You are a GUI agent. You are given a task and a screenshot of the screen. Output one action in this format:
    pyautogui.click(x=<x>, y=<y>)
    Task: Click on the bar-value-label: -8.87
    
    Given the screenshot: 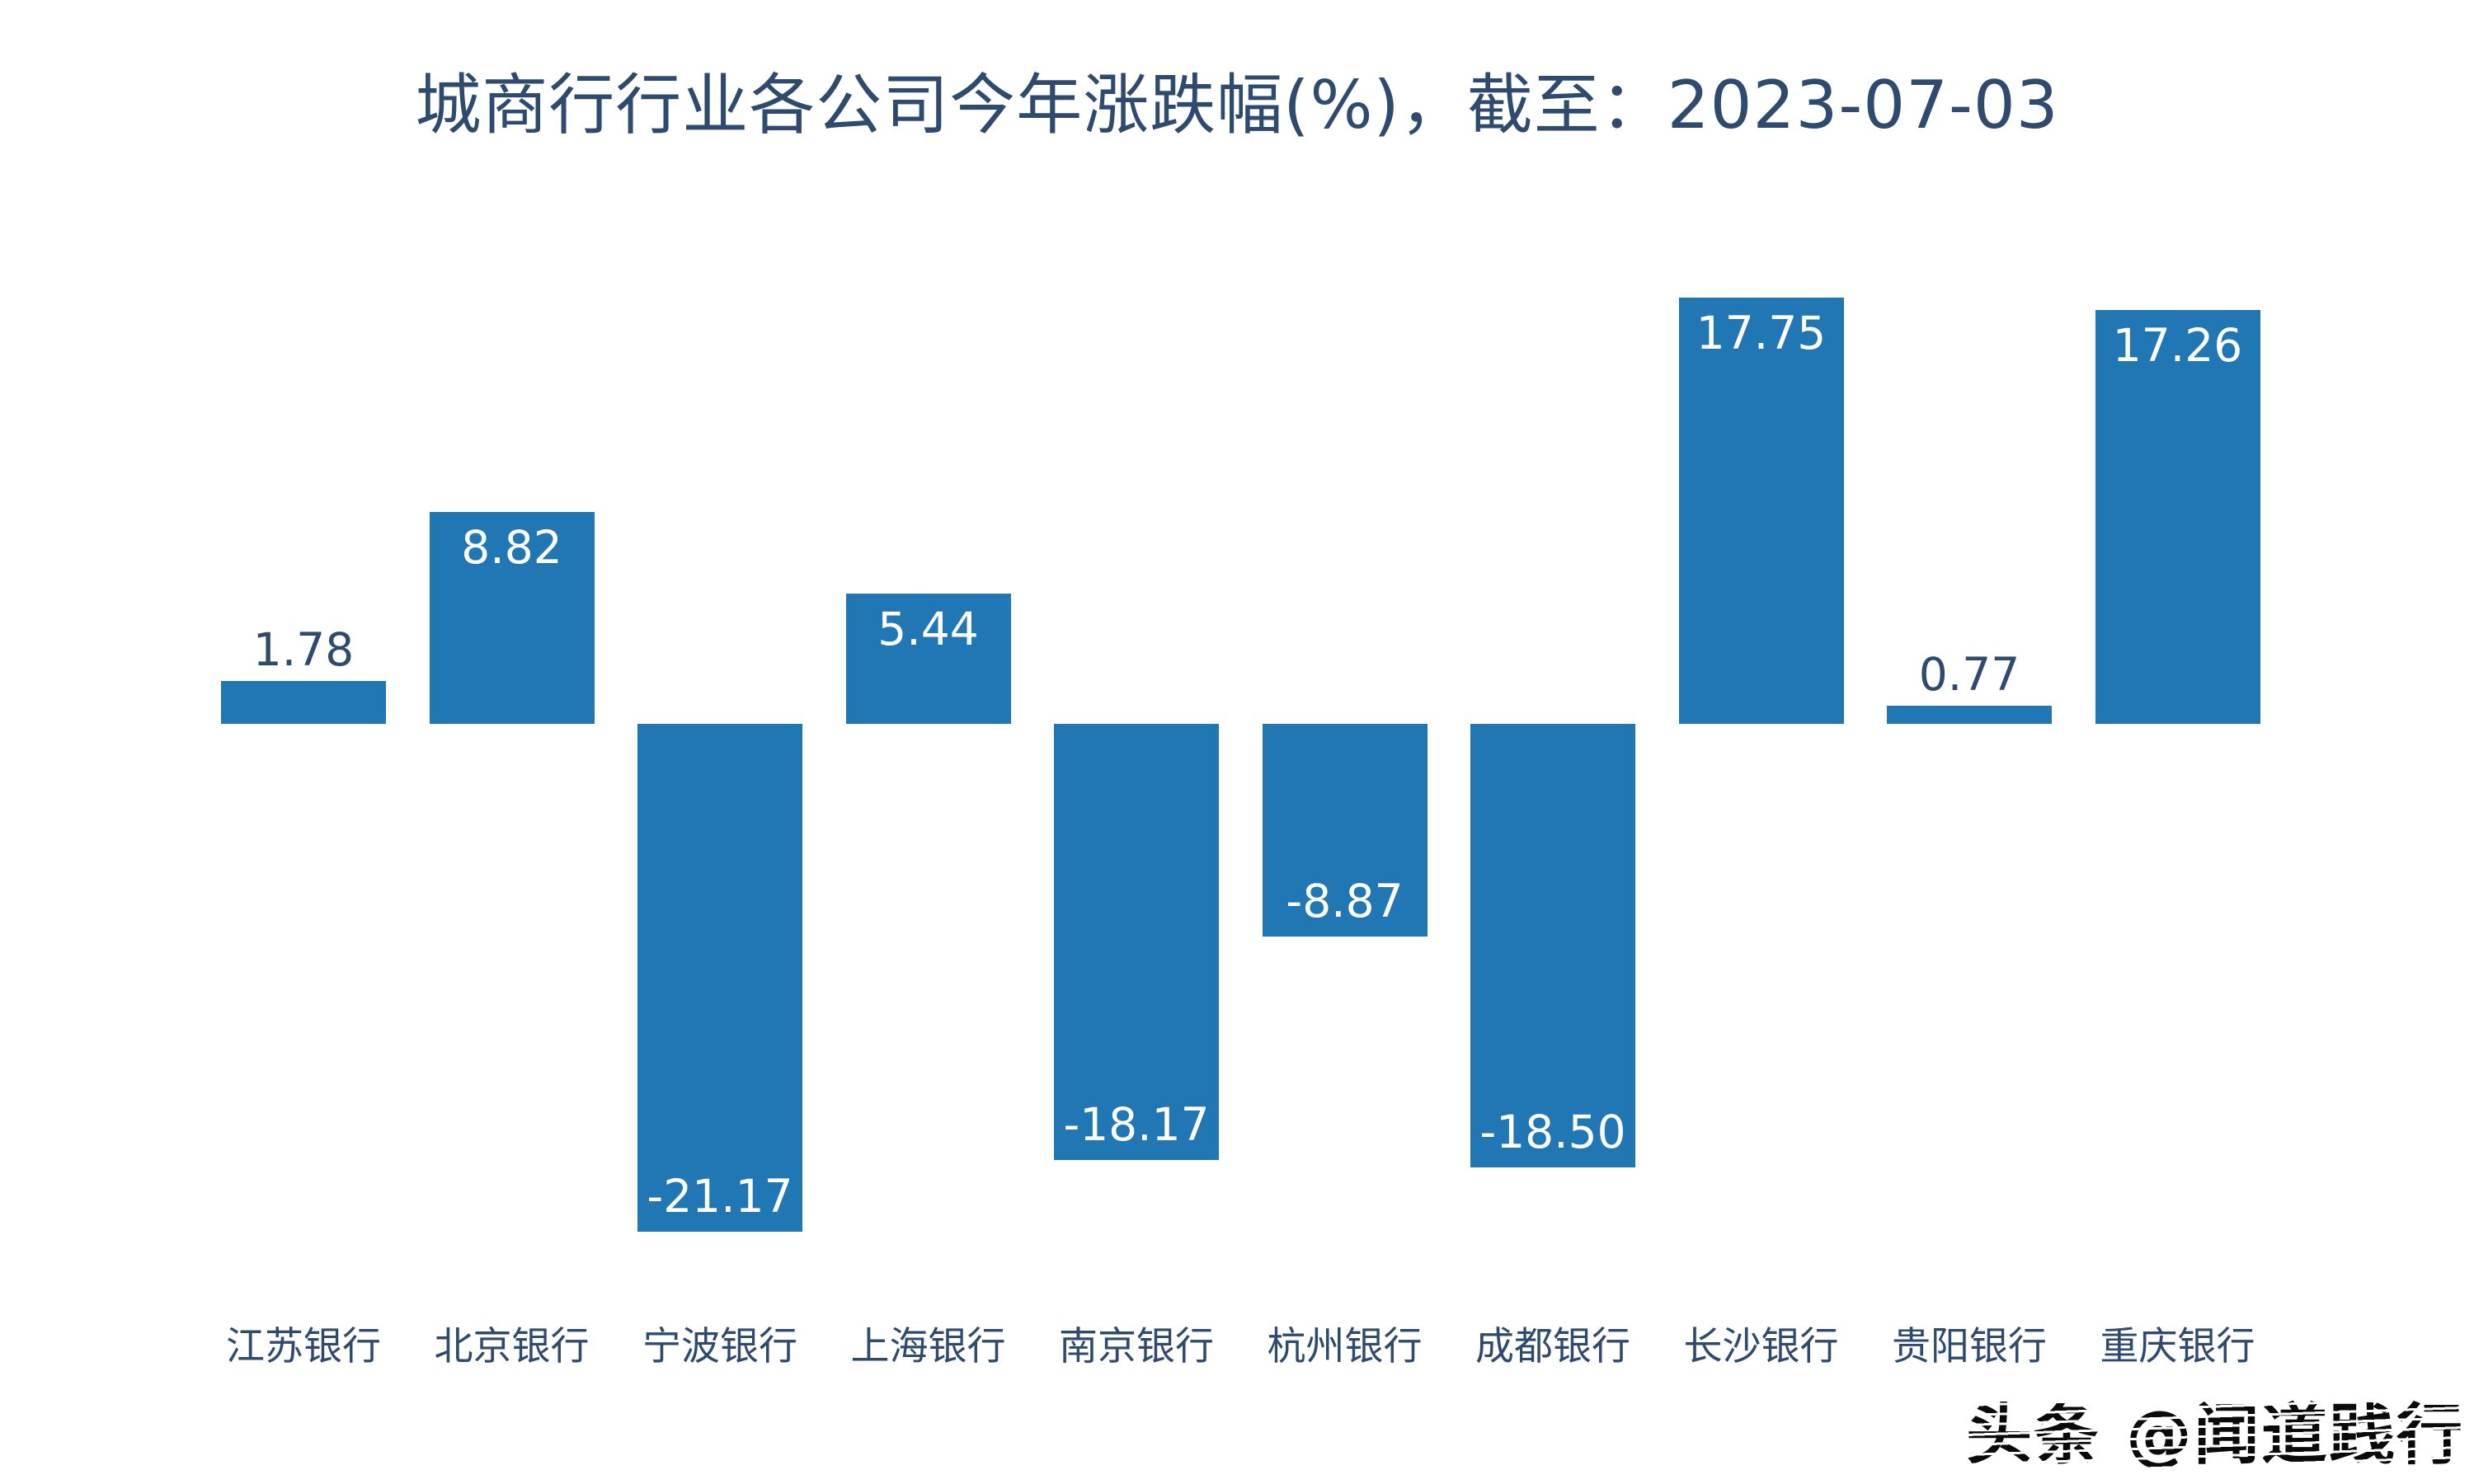 What is the action you would take?
    pyautogui.click(x=1345, y=901)
    